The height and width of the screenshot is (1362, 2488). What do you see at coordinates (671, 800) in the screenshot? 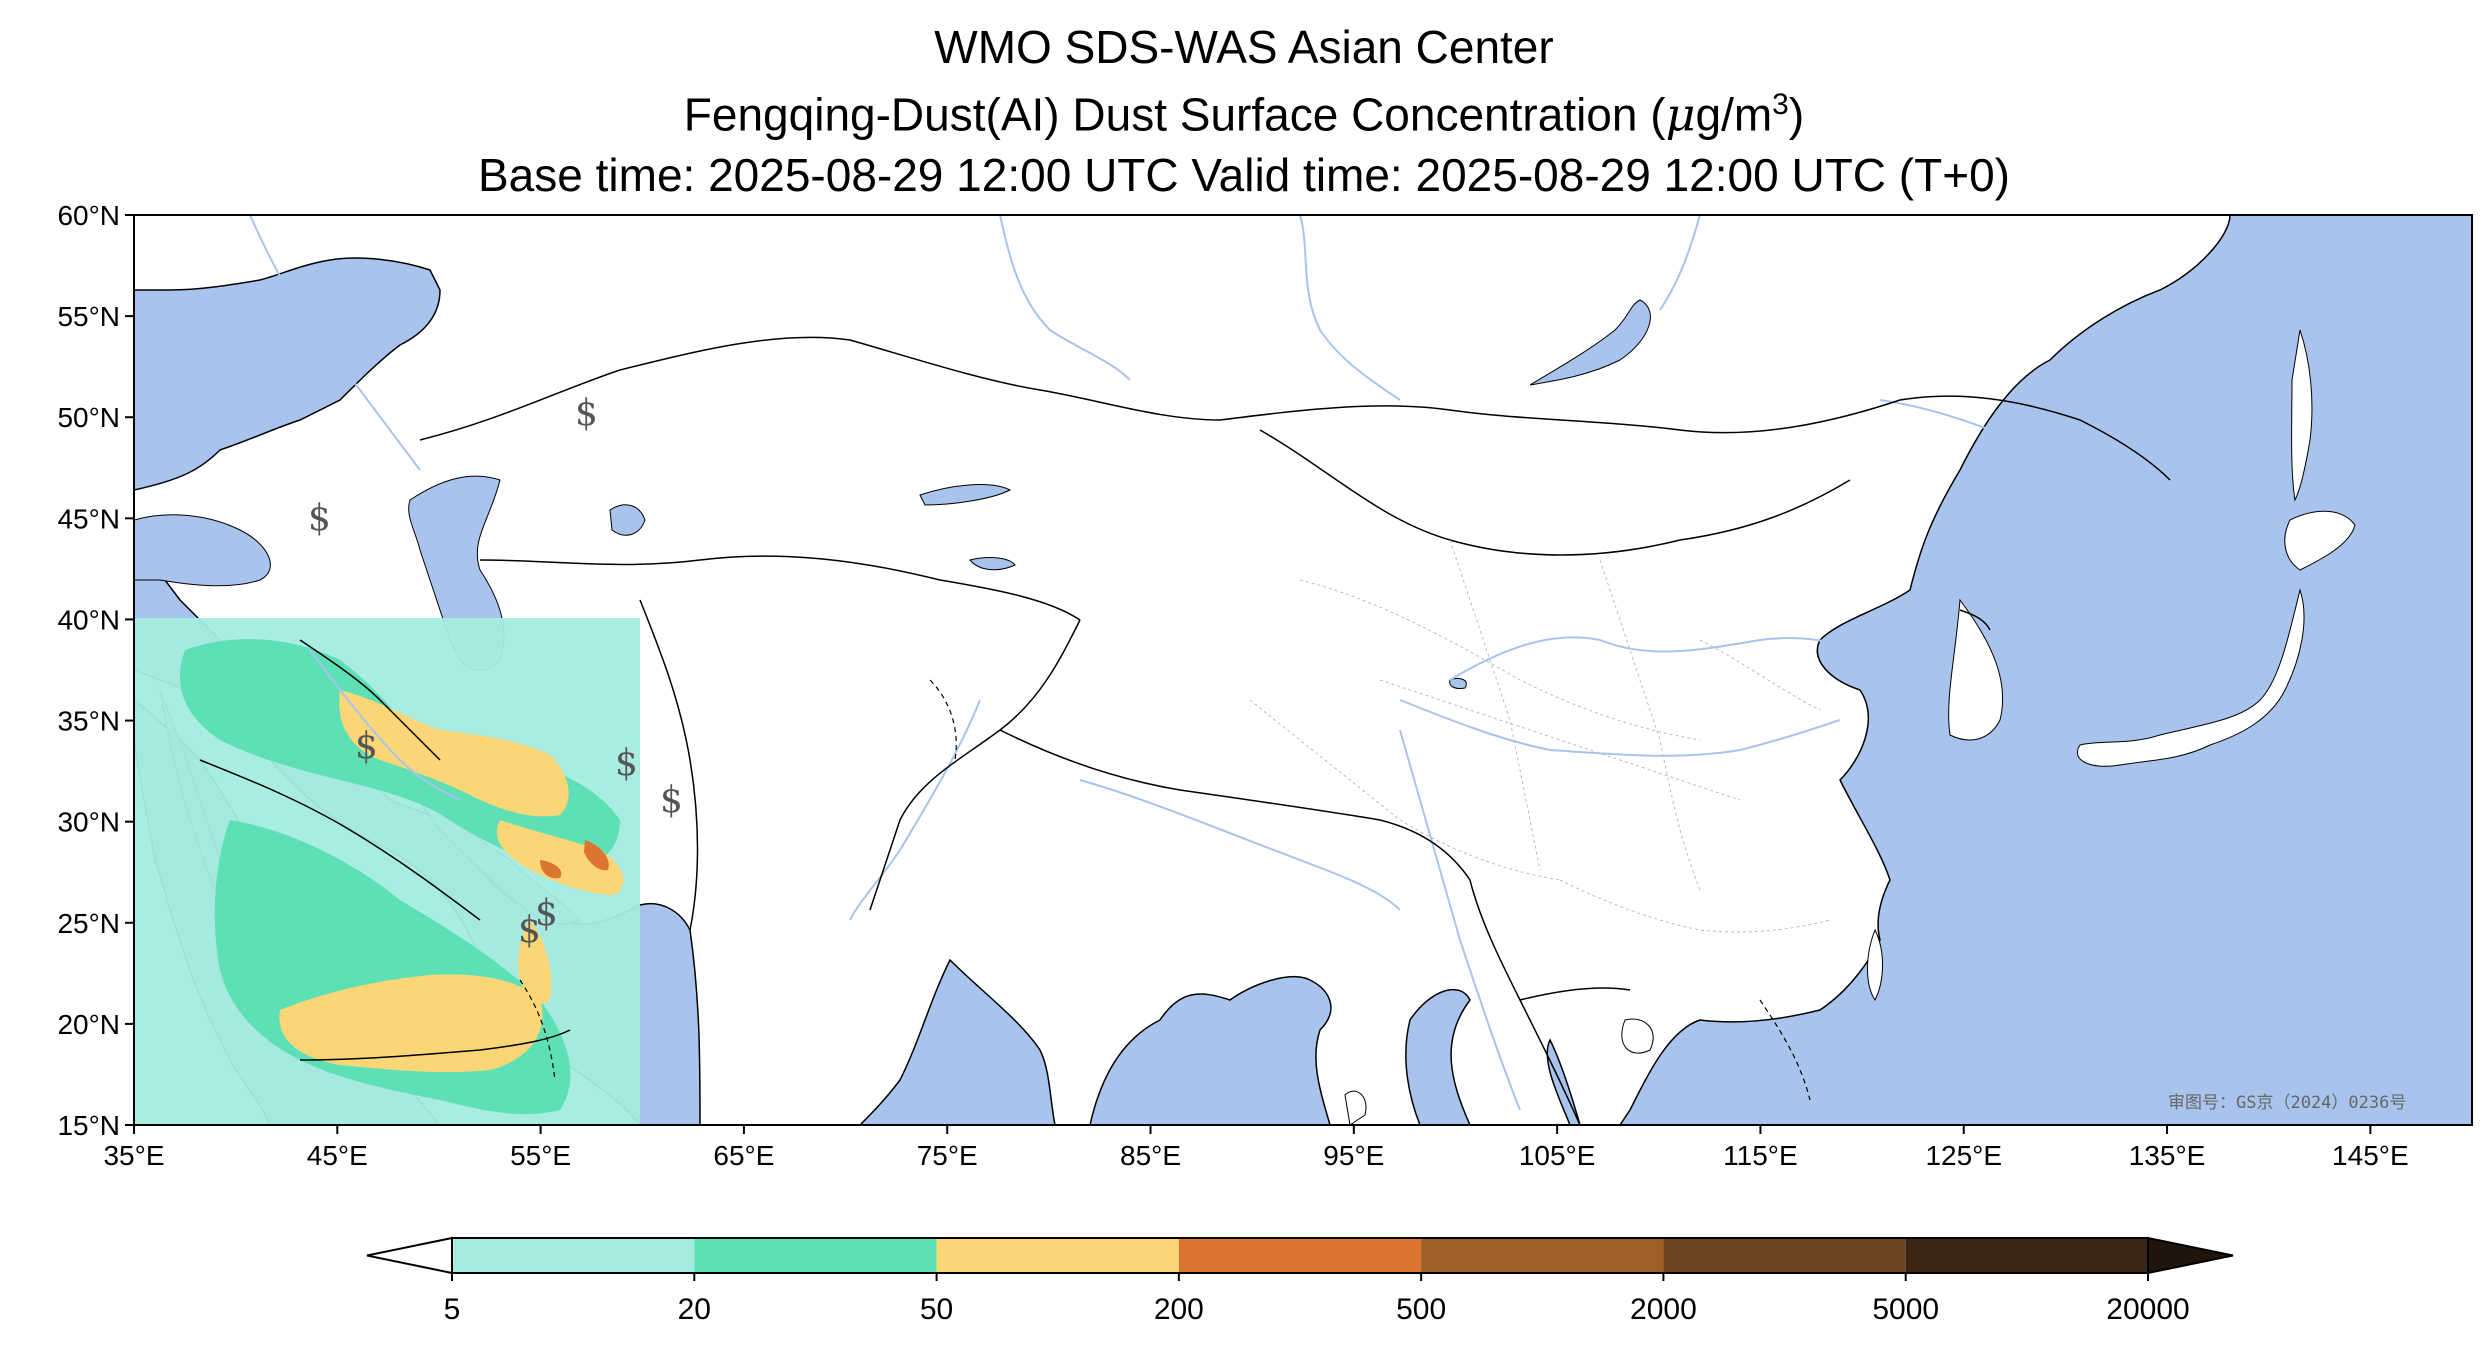
I see `place-marker-5: $` at bounding box center [671, 800].